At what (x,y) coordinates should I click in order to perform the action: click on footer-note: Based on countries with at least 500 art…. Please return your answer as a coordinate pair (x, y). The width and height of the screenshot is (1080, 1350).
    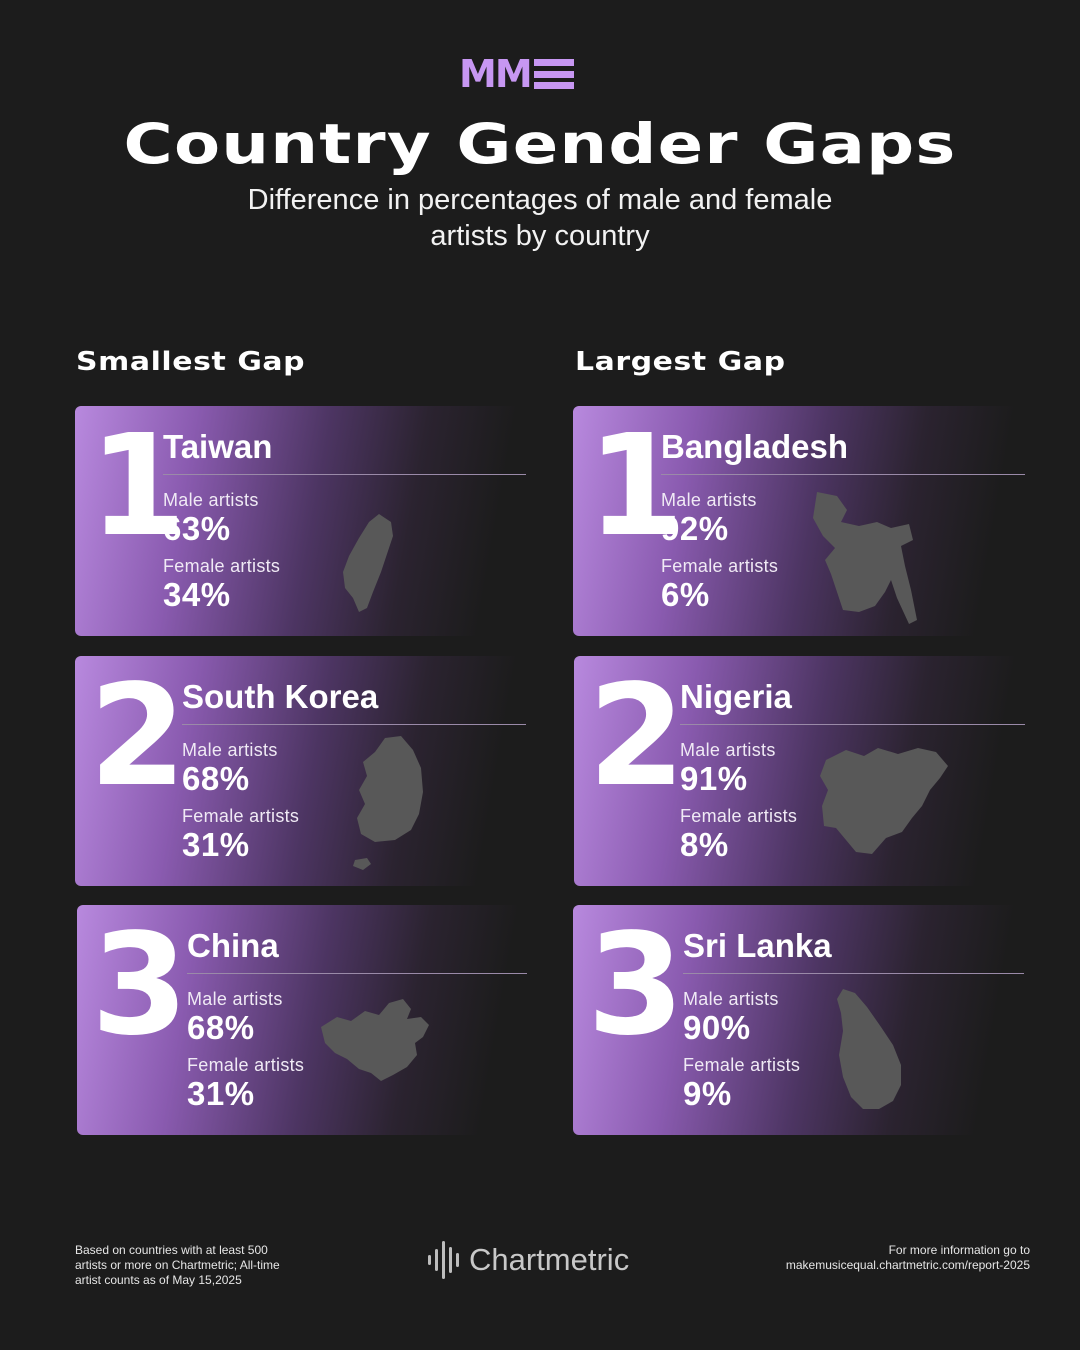
    Looking at the image, I should click on (177, 1265).